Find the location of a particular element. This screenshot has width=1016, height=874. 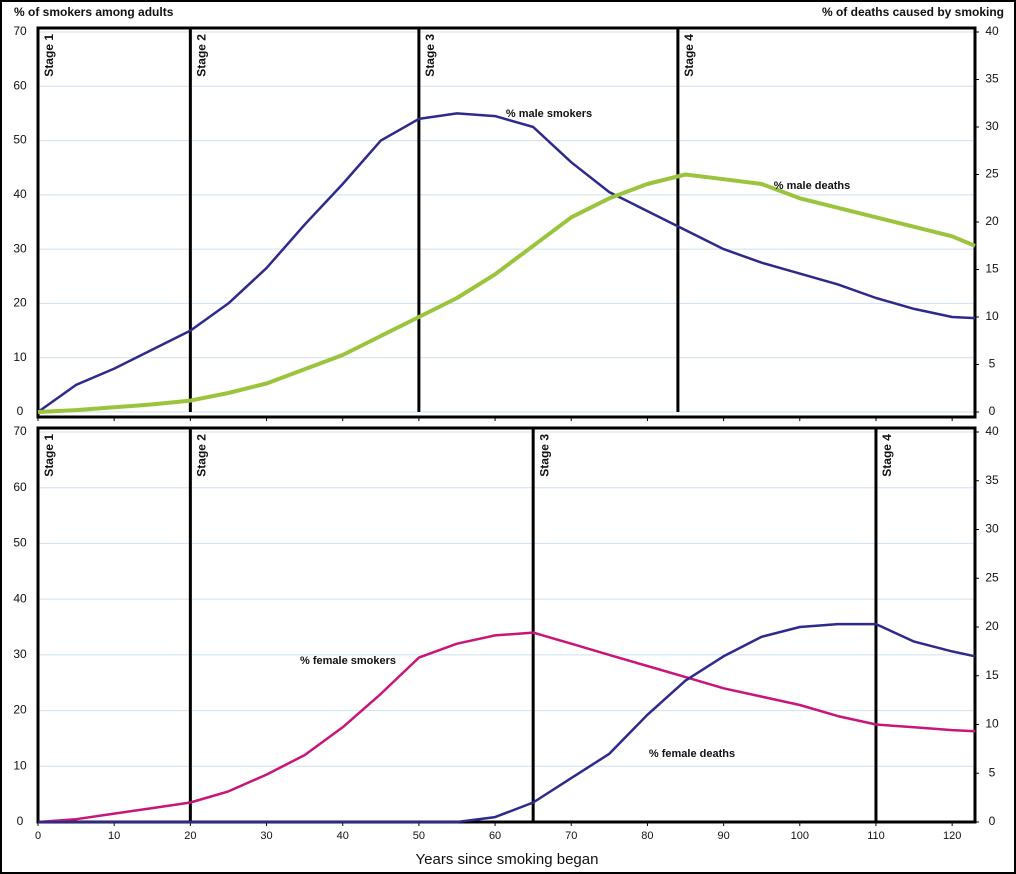

x-tick-label: 0 is located at coordinates (38, 836).